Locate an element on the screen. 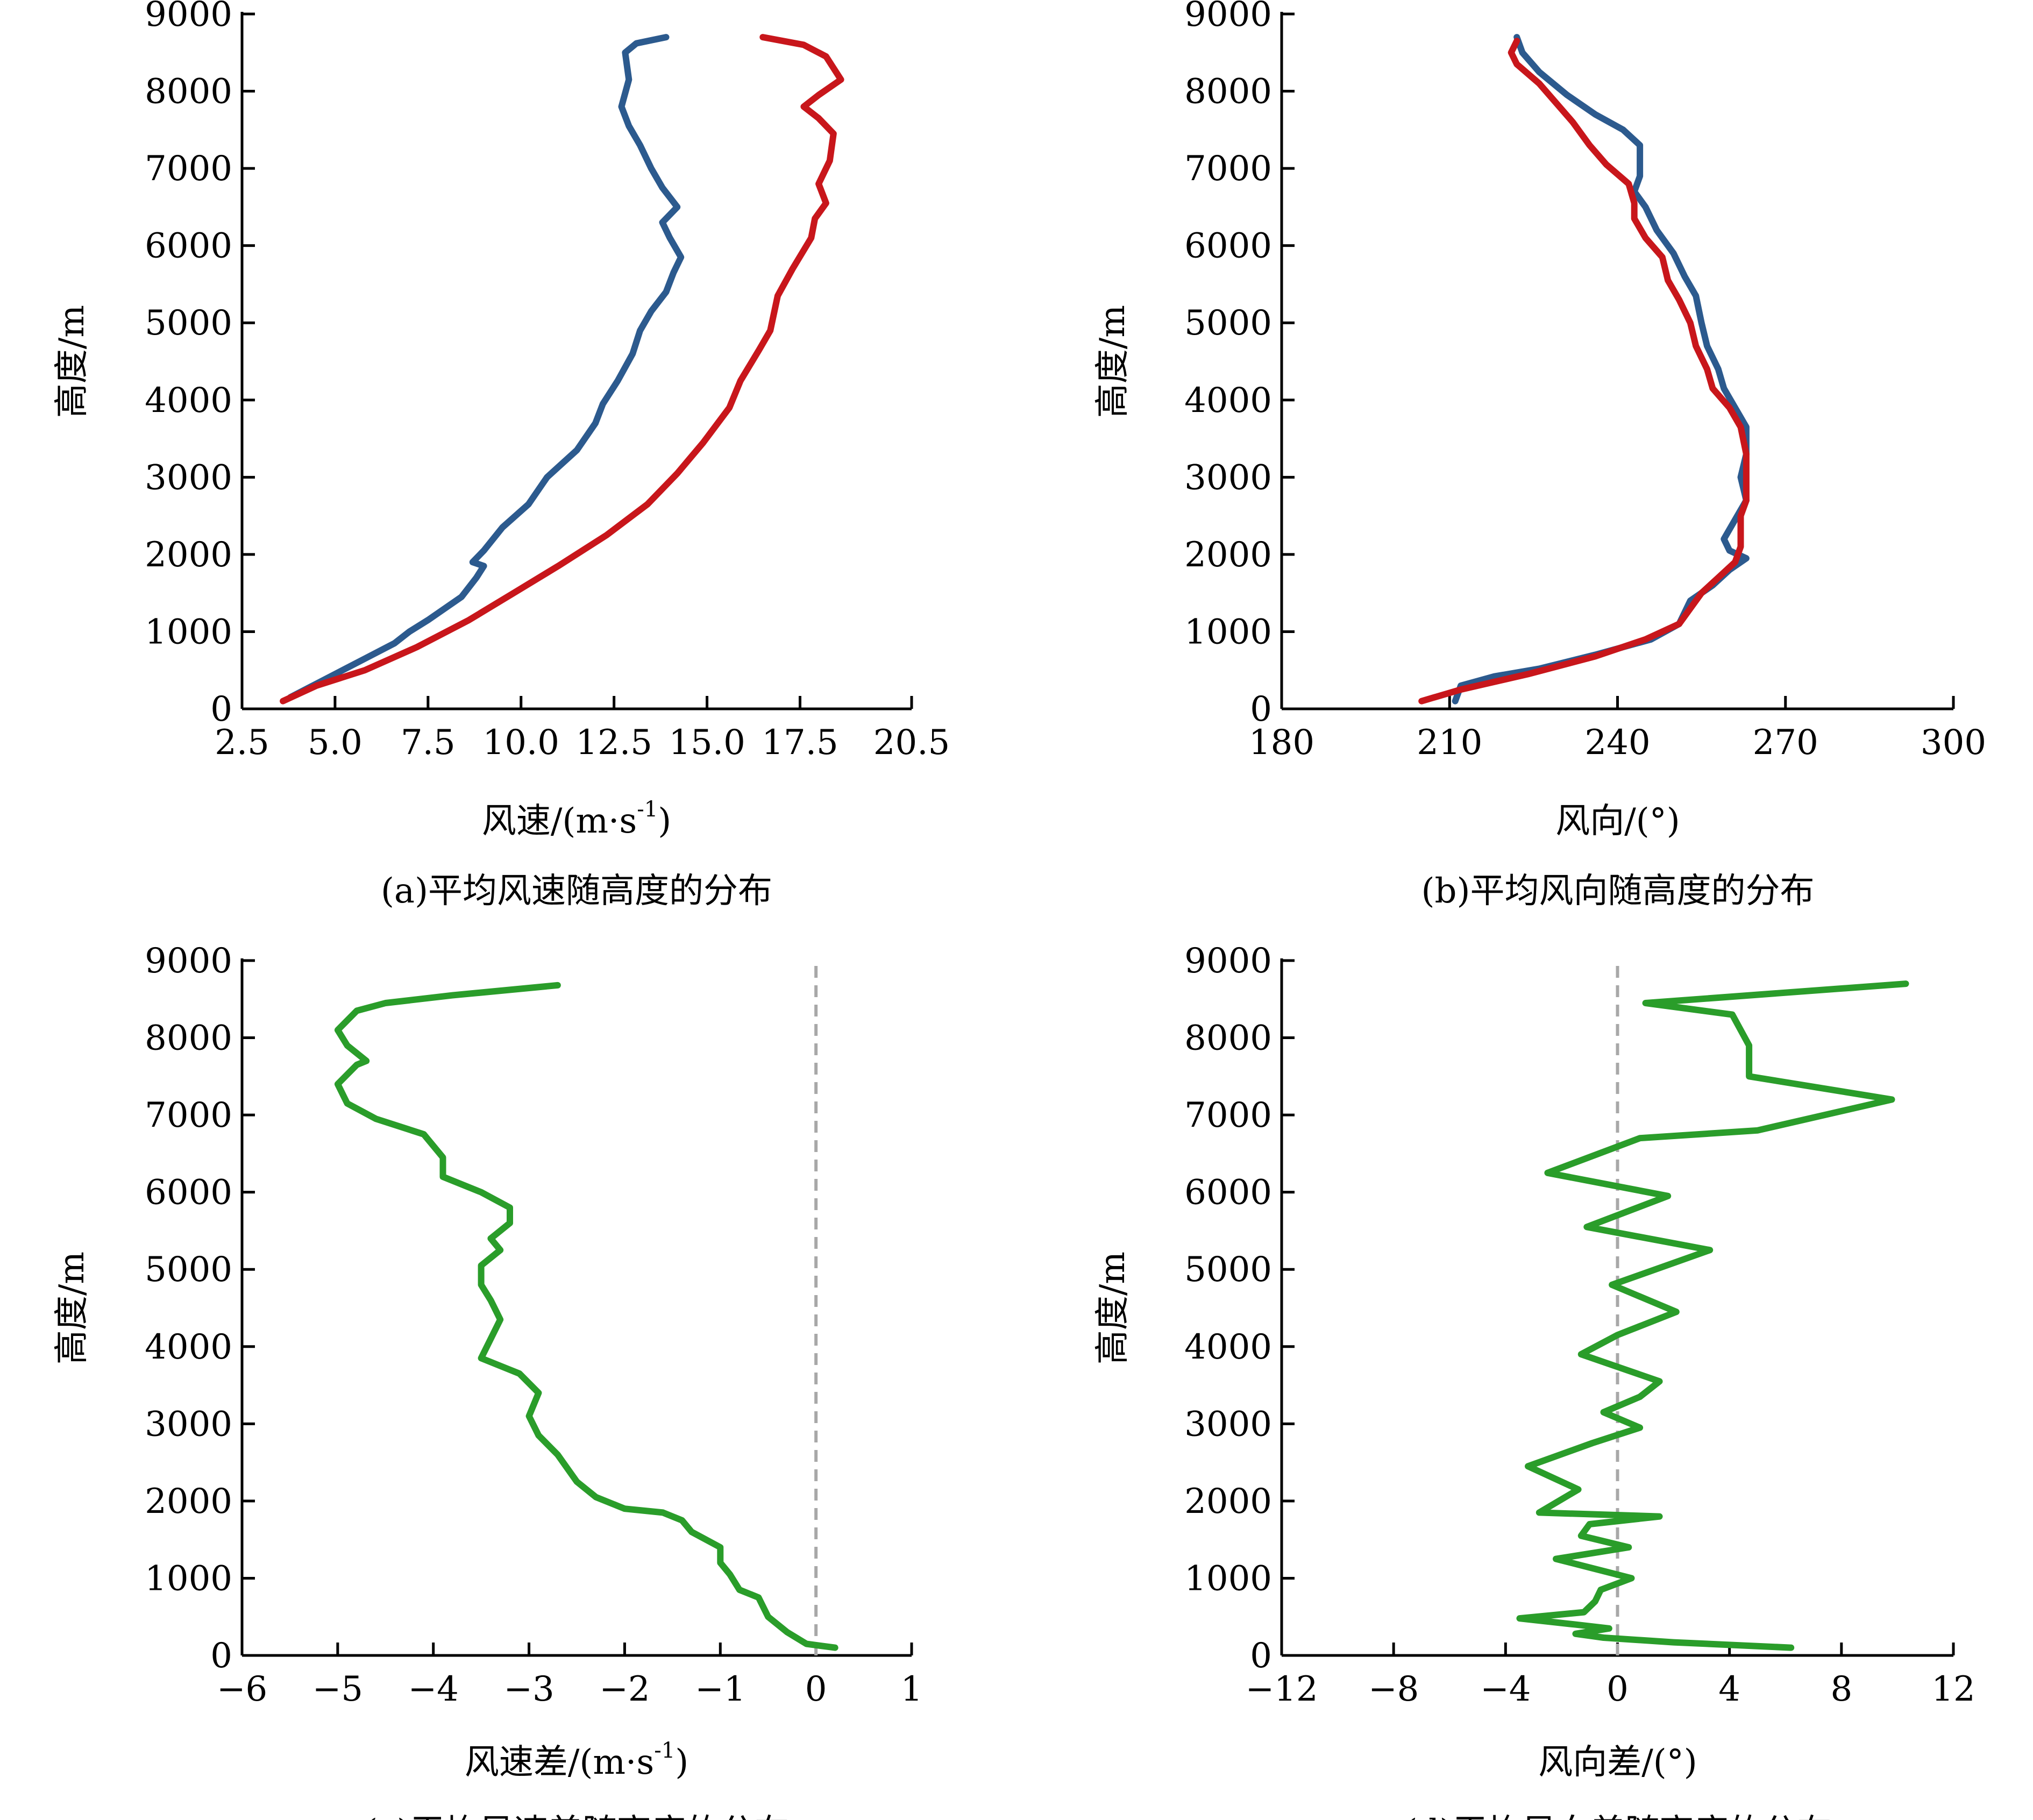  x-axis-label: 风向/(°) is located at coordinates (1618, 821).